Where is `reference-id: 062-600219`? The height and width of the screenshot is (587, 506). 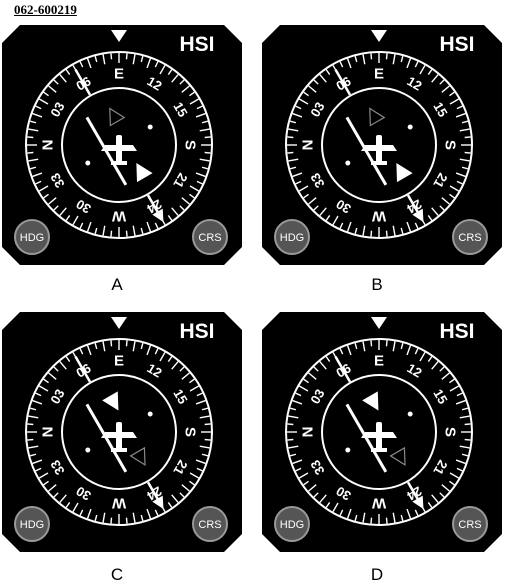
reference-id: 062-600219 is located at coordinates (45, 9).